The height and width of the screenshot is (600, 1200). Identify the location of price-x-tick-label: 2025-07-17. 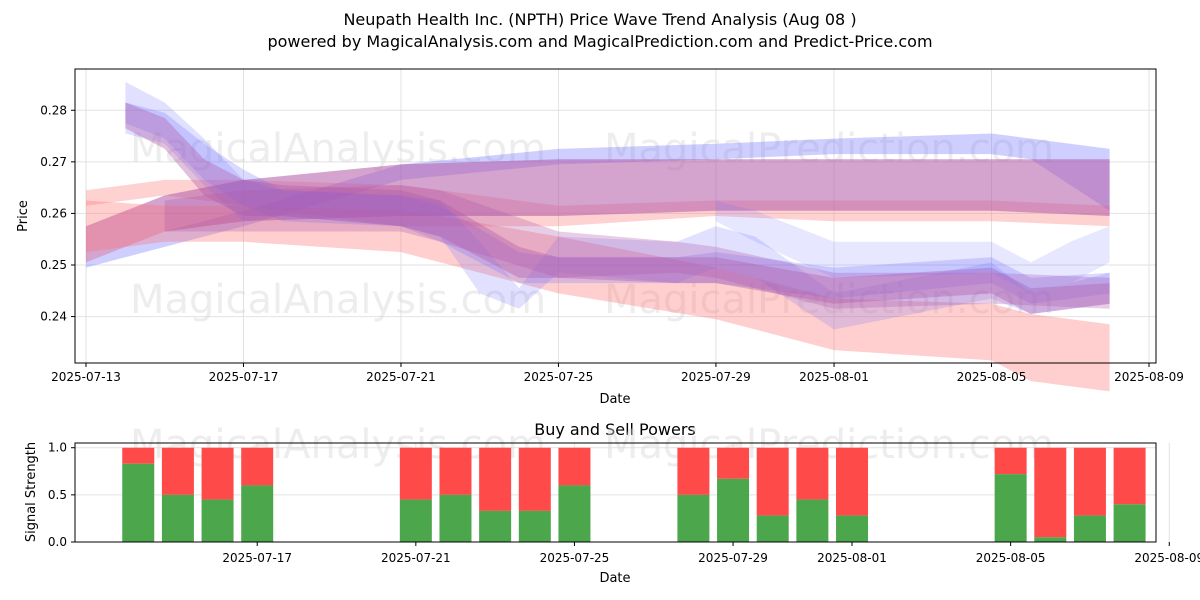
(244, 377).